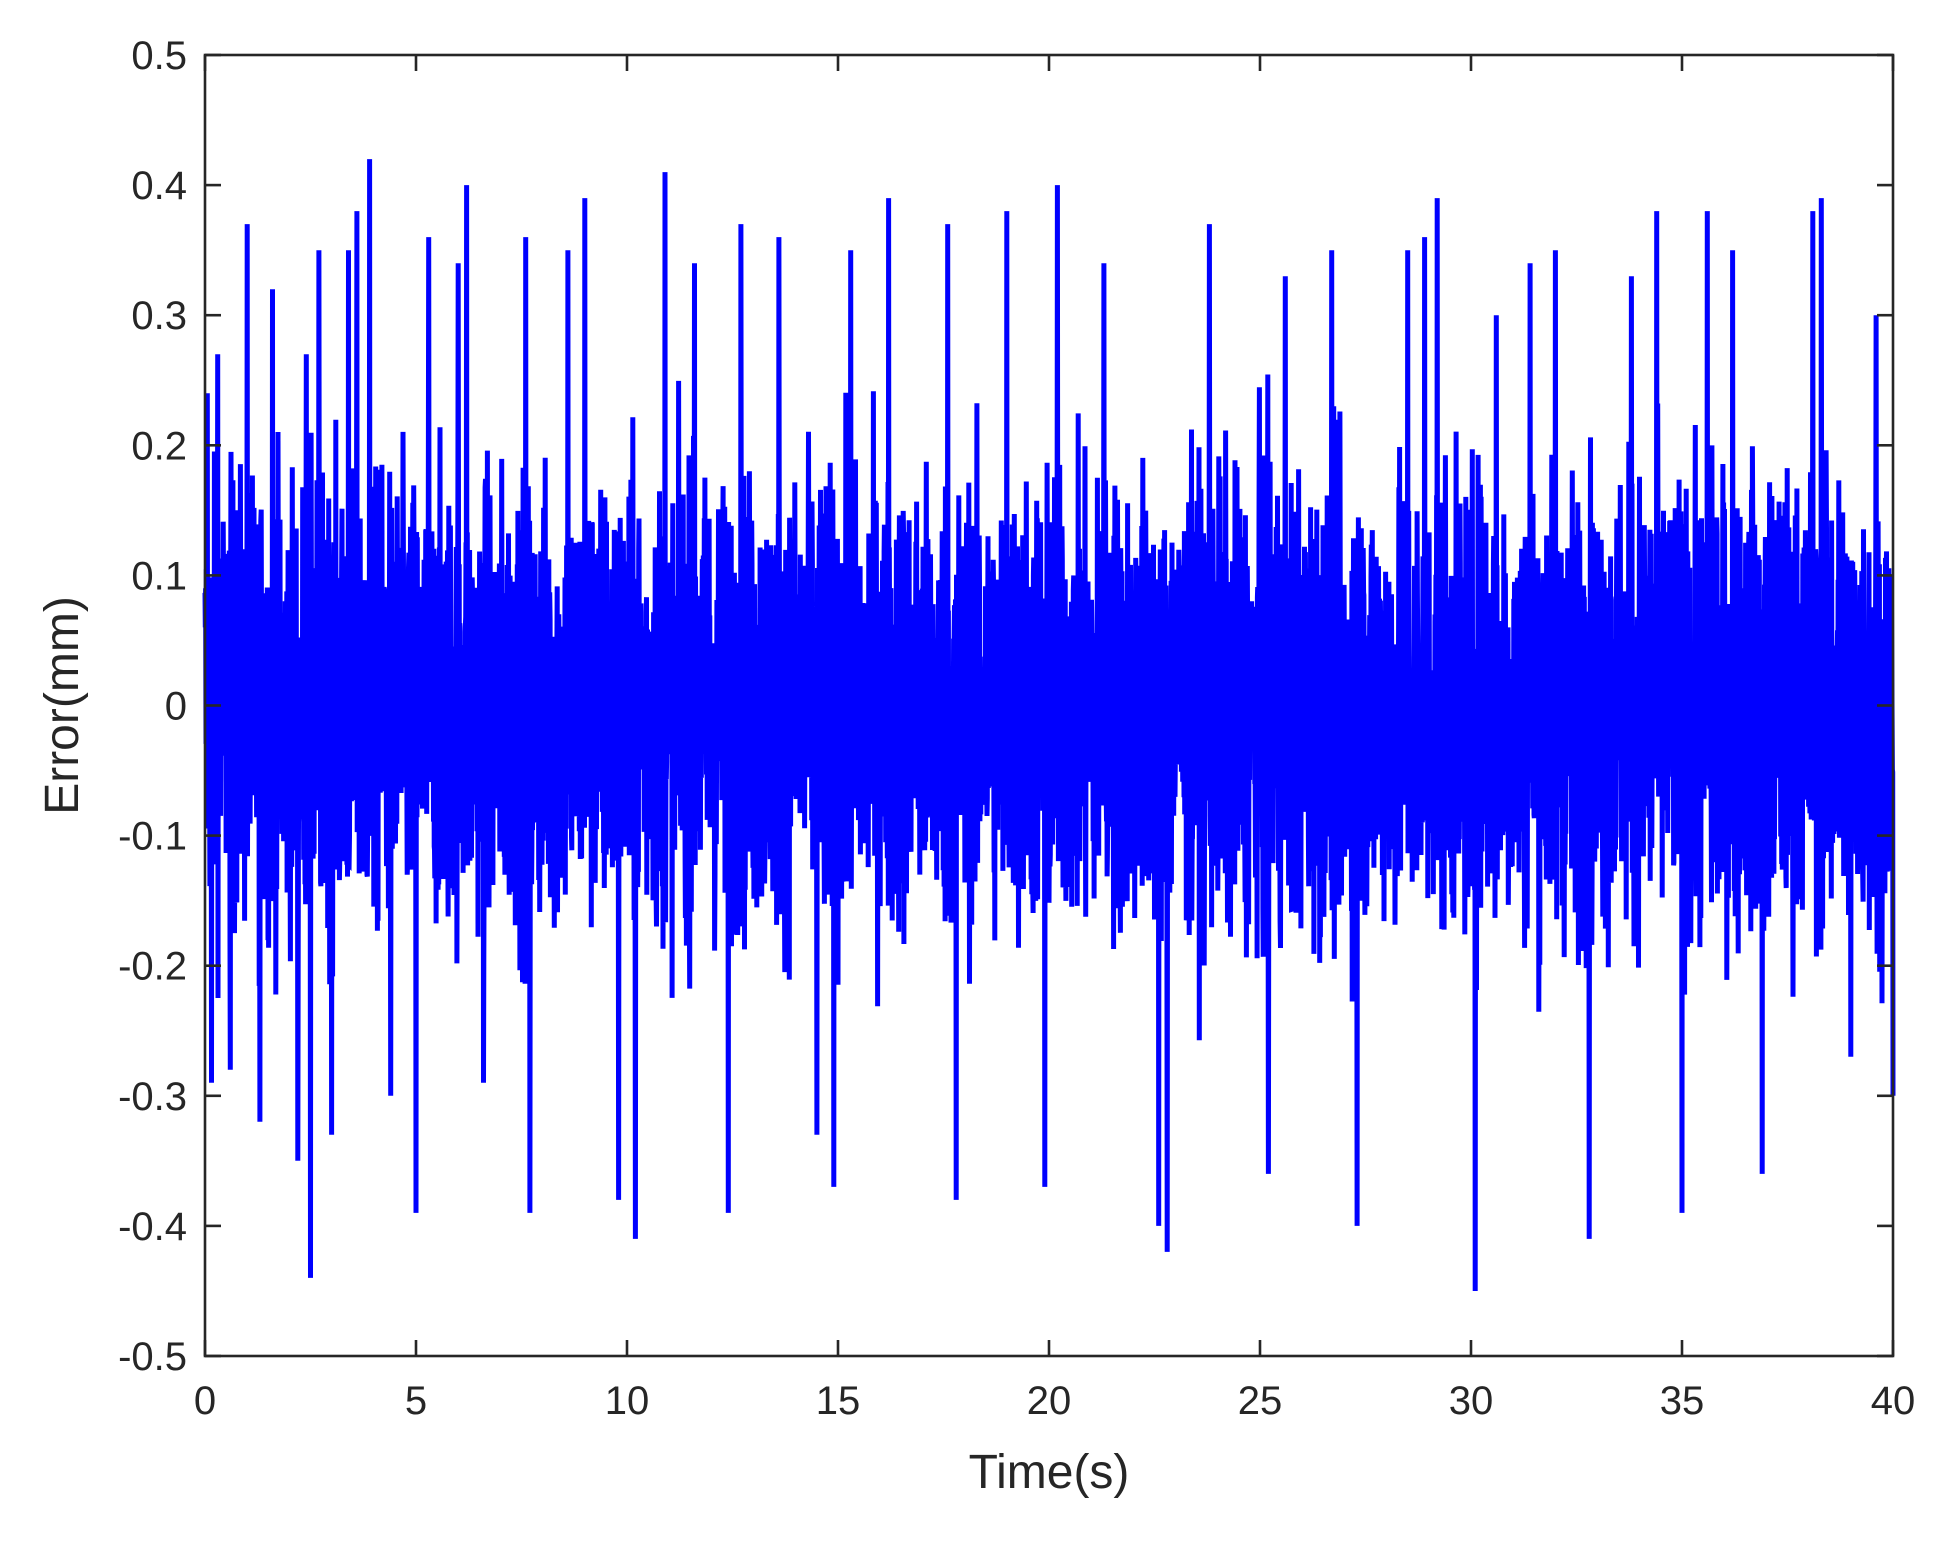 This screenshot has width=1938, height=1541. Describe the element at coordinates (1260, 1401) in the screenshot. I see `x-tick-label: 25` at that location.